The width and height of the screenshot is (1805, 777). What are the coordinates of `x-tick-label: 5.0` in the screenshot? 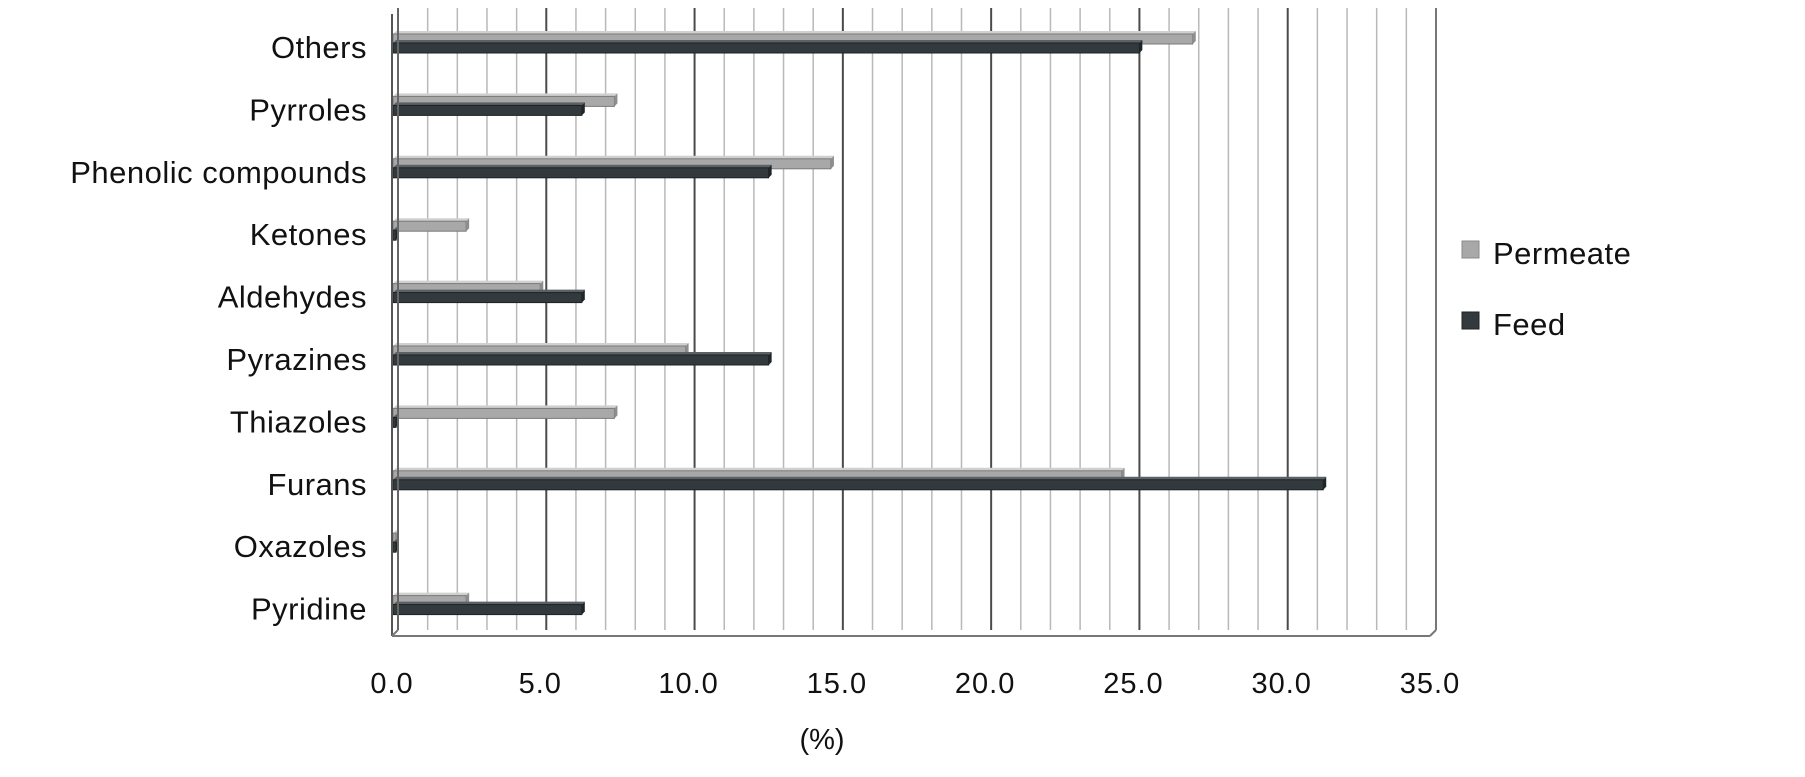 It's located at (540, 684).